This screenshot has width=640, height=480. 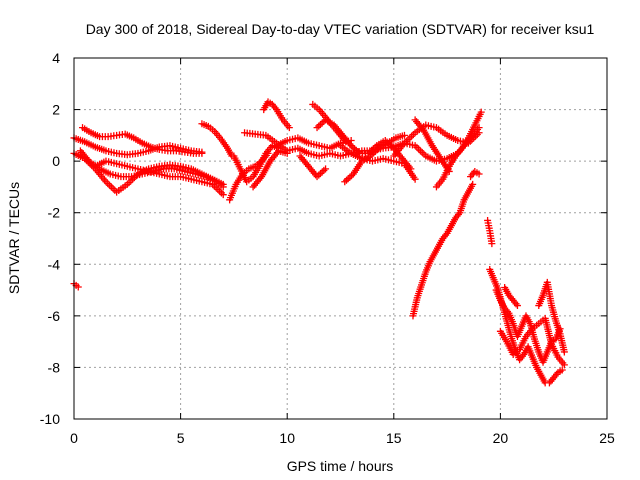 I want to click on x-tick-label: 25, so click(x=607, y=438).